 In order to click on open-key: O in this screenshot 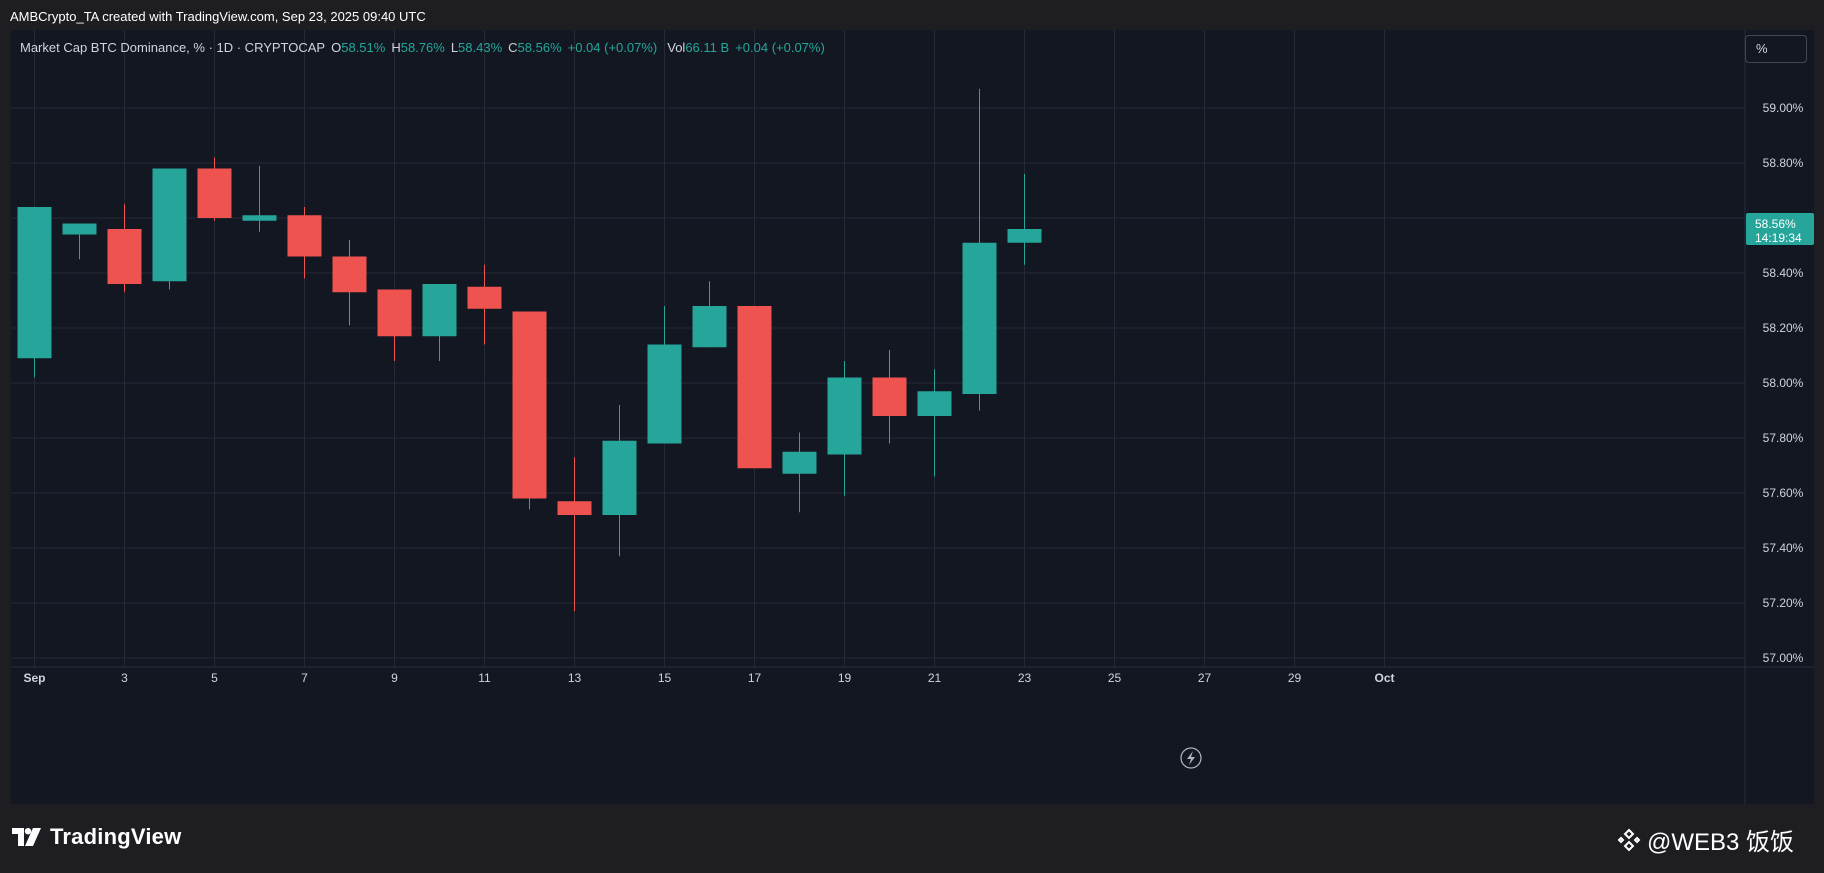, I will do `click(336, 47)`.